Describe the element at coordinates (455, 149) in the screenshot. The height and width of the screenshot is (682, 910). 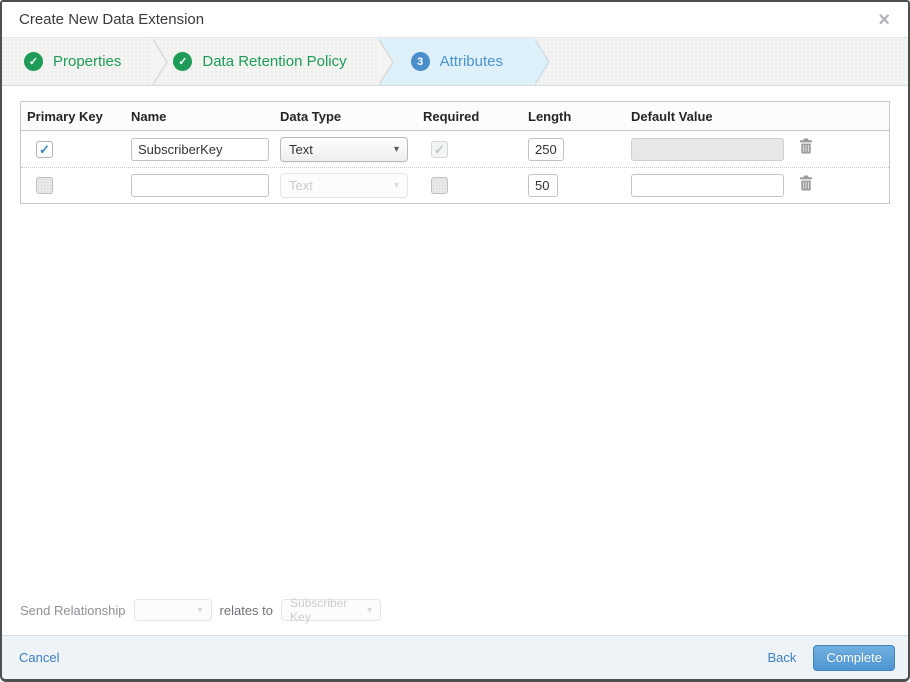
I see `table-row: ✓ Text ▾ ✓` at that location.